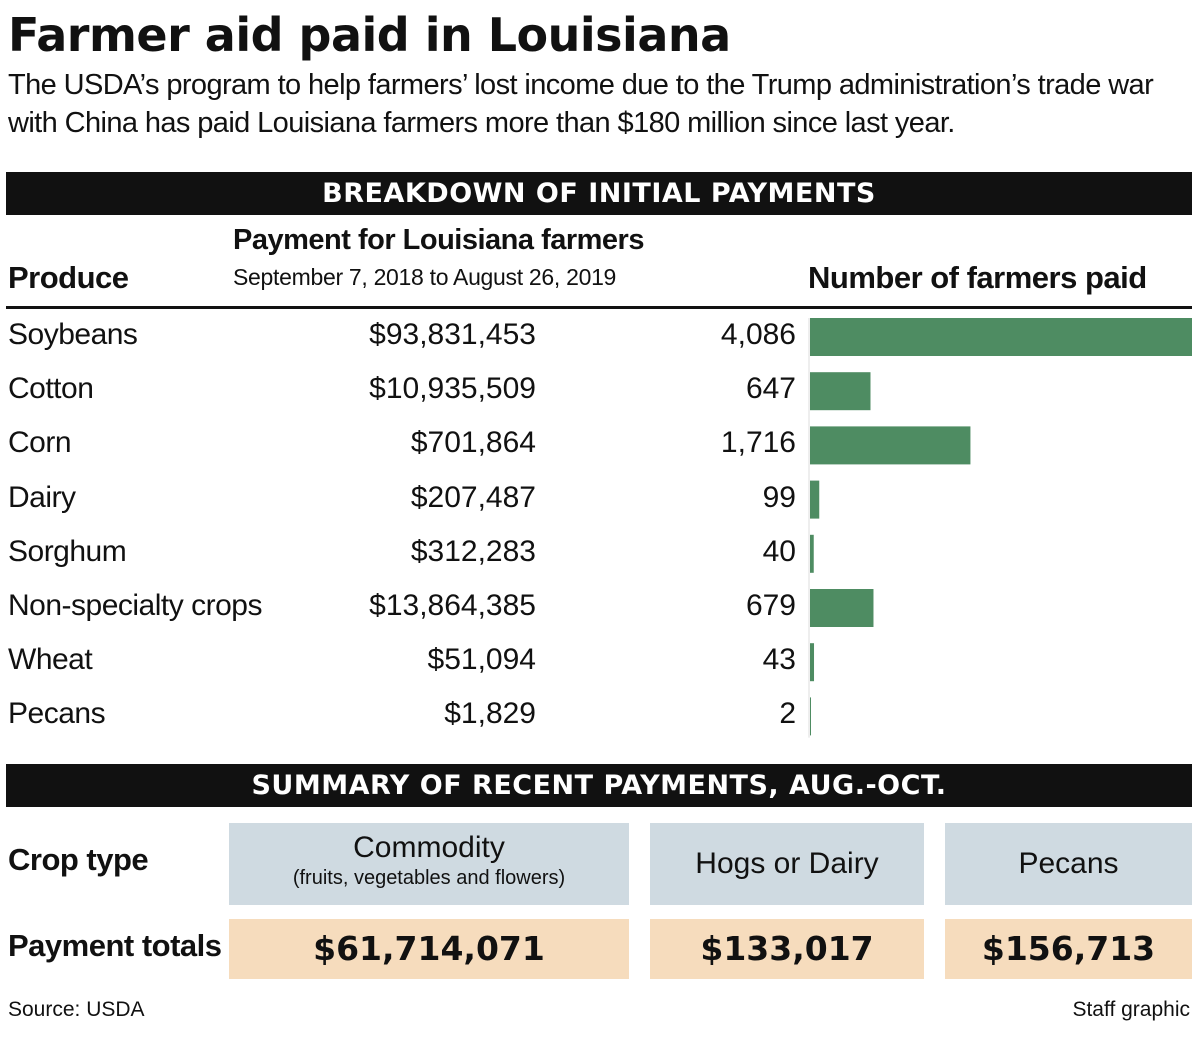  I want to click on farmers-count: 2, so click(787, 714).